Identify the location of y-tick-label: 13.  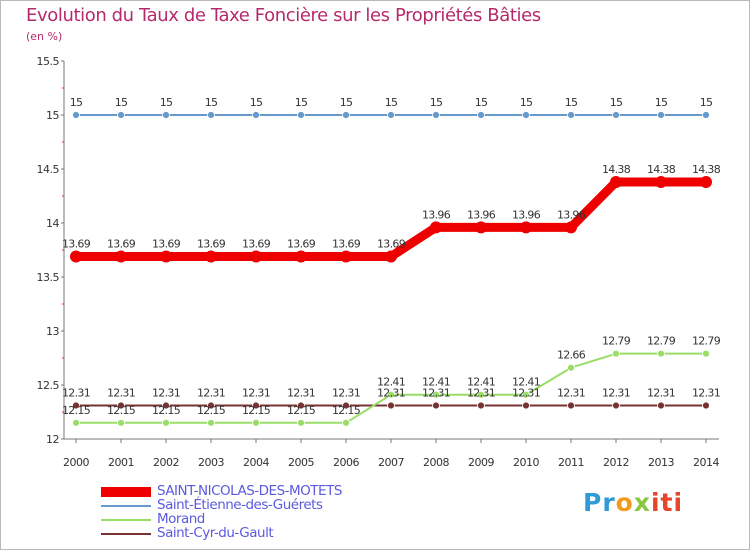
(52, 331).